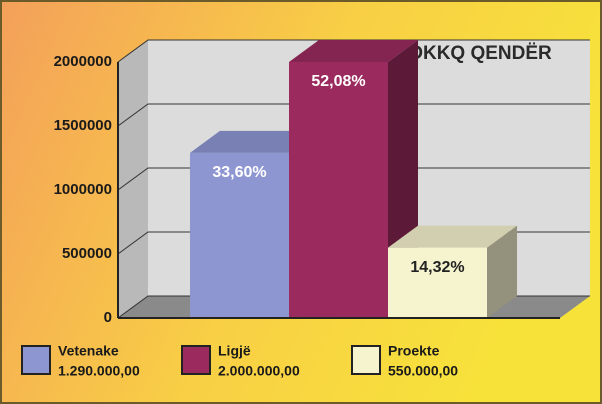 The height and width of the screenshot is (404, 602). Describe the element at coordinates (338, 81) in the screenshot. I see `data-label: 52,08%` at that location.